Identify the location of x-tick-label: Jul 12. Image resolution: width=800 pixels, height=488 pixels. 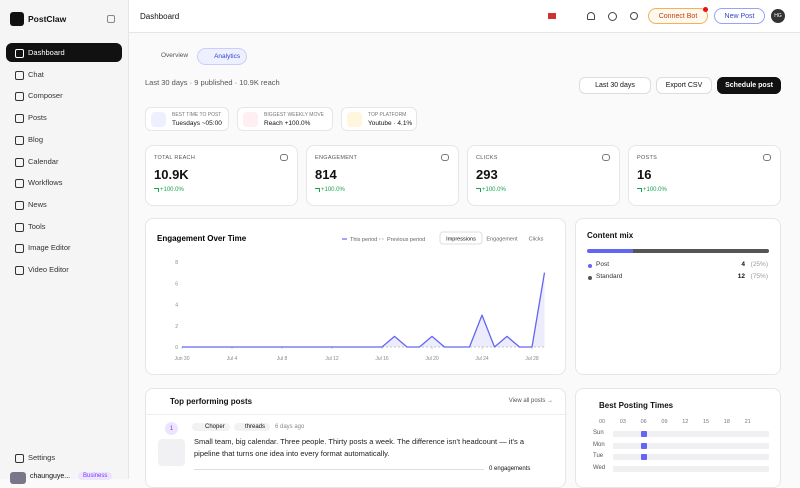
(332, 359).